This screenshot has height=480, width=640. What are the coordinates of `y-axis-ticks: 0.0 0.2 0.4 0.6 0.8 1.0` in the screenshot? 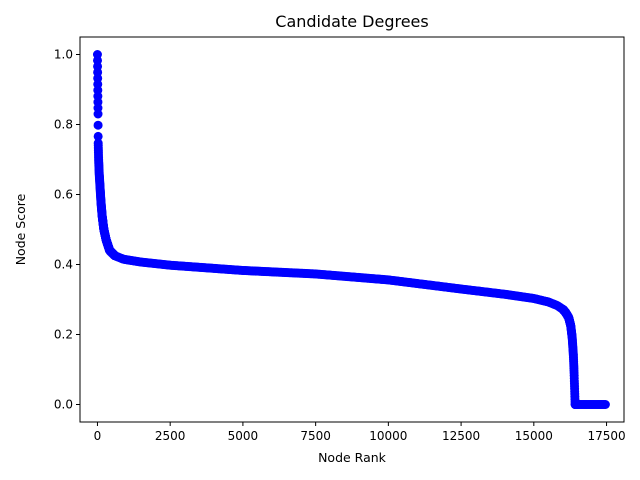 It's located at (67, 230).